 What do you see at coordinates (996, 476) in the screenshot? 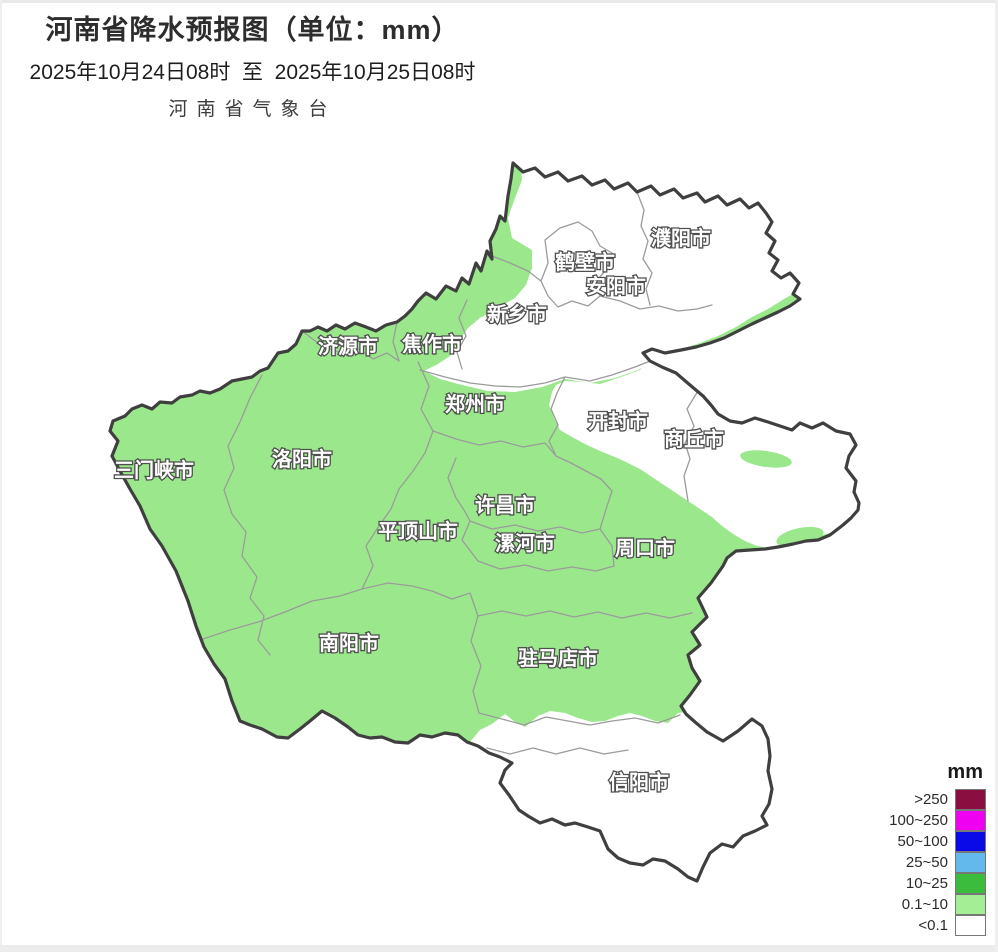
I see `frame-edge-right` at bounding box center [996, 476].